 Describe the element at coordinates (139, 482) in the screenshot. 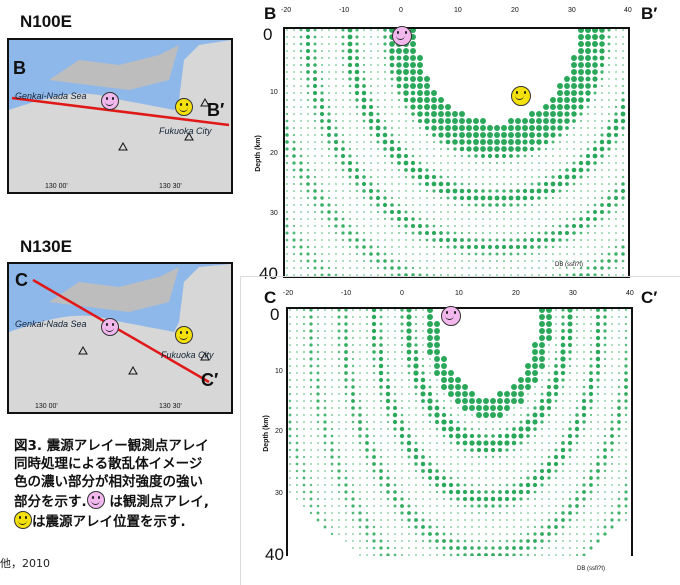

I see `caption-line-3: 色の濃い部分が相対強度の強い` at that location.